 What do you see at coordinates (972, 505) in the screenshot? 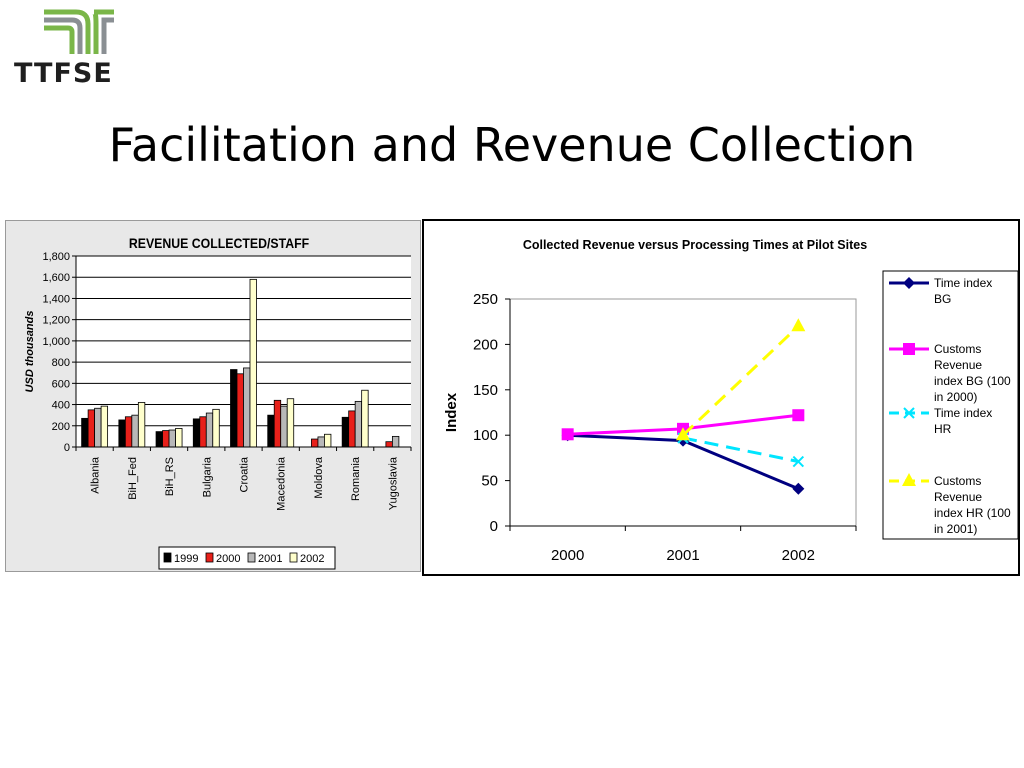
I see `legend-label: Customs Revenue index HR (100 in 2001)` at bounding box center [972, 505].